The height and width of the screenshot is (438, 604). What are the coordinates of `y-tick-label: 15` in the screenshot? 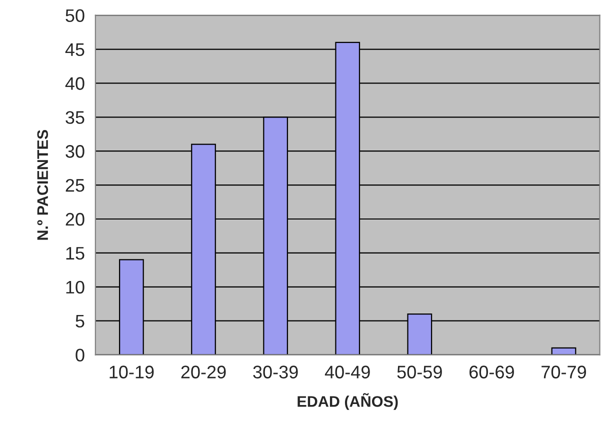 It's located at (75, 253).